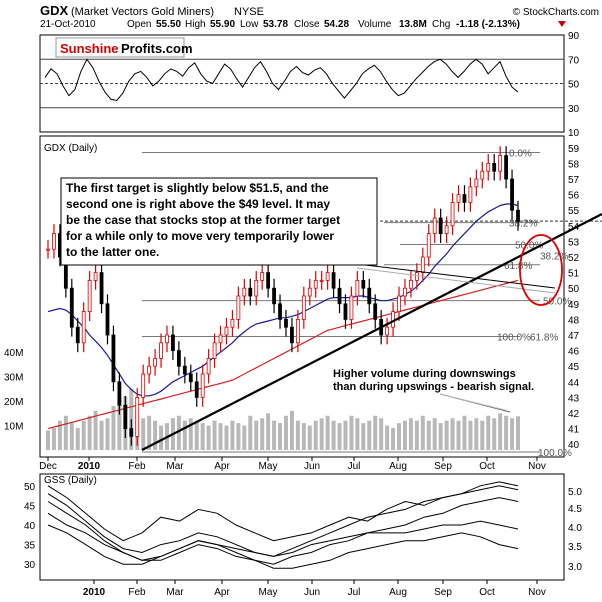 The width and height of the screenshot is (602, 602). What do you see at coordinates (249, 24) in the screenshot?
I see `low-label: Low` at bounding box center [249, 24].